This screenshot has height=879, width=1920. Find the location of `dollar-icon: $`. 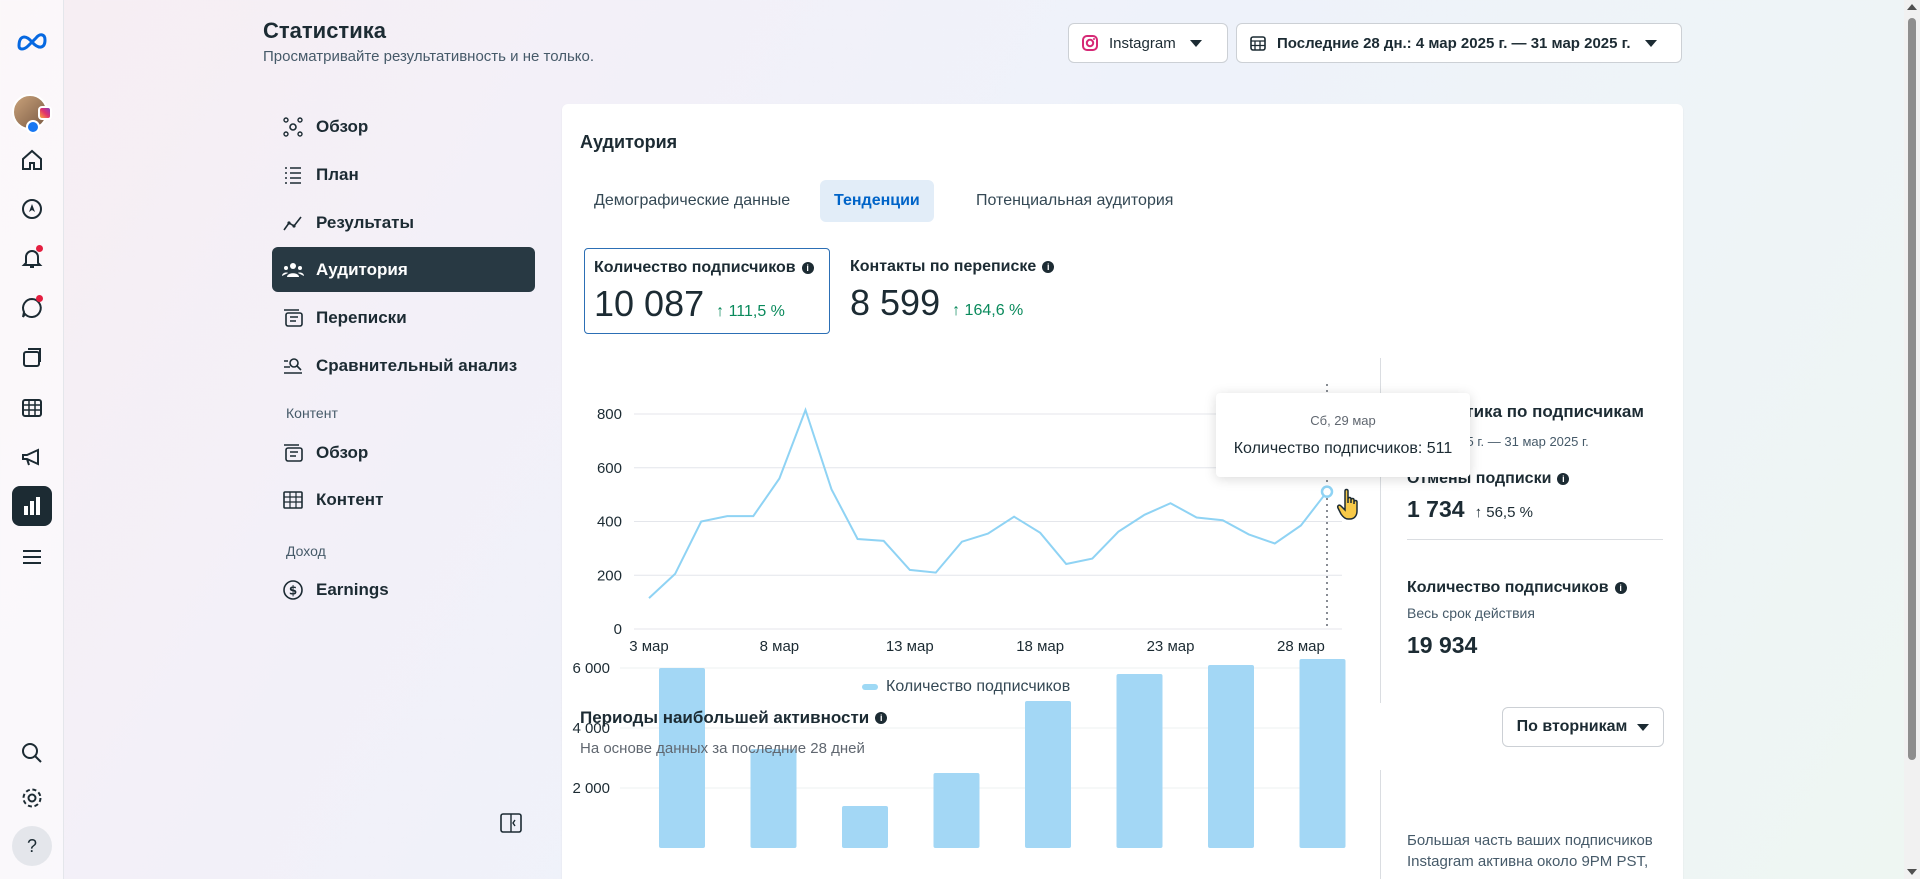

dollar-icon: $ is located at coordinates (293, 589).